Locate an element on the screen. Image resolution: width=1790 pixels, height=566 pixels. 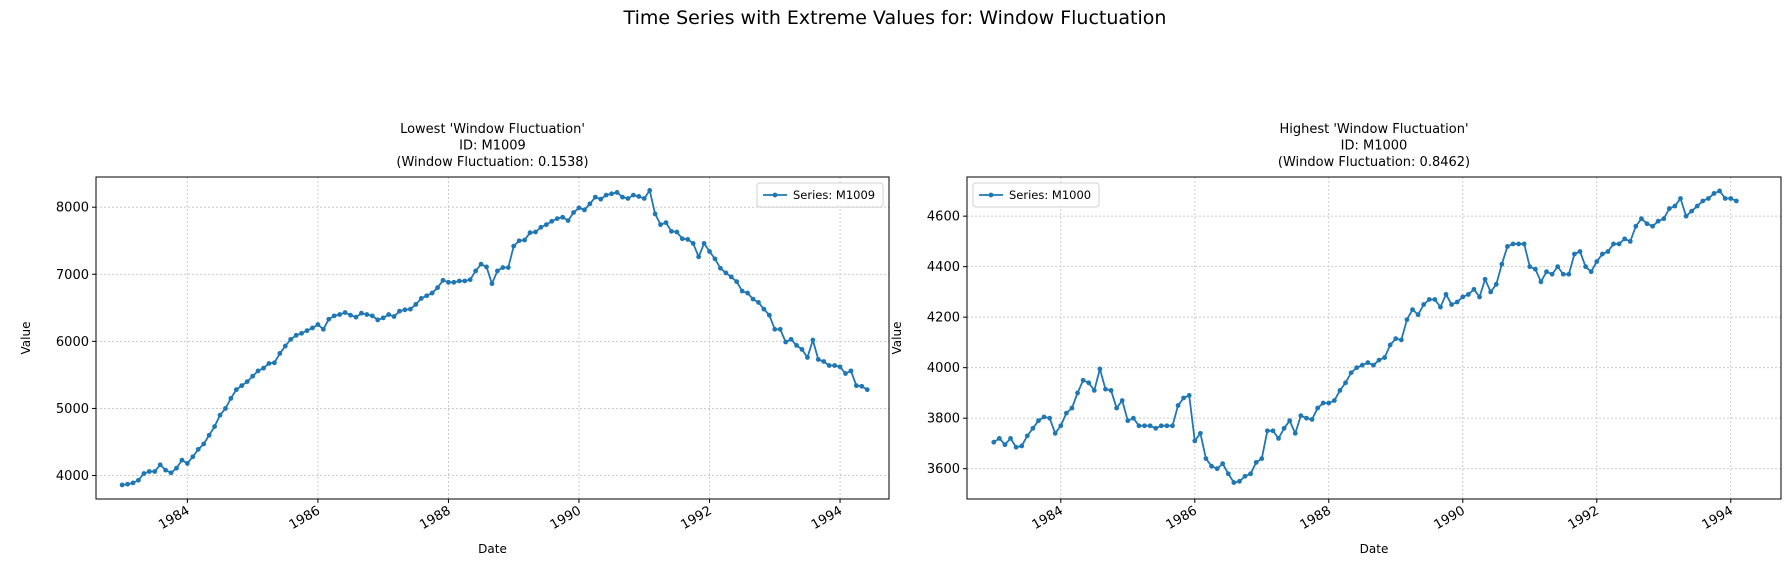
y-tick-label: 4000 is located at coordinates (72, 476).